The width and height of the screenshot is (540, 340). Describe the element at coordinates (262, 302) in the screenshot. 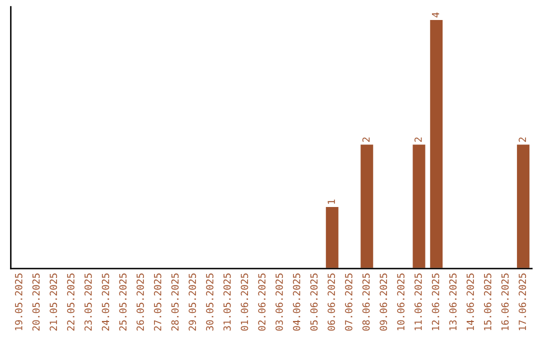

I see `x-tick-label: 02.06.2025` at that location.